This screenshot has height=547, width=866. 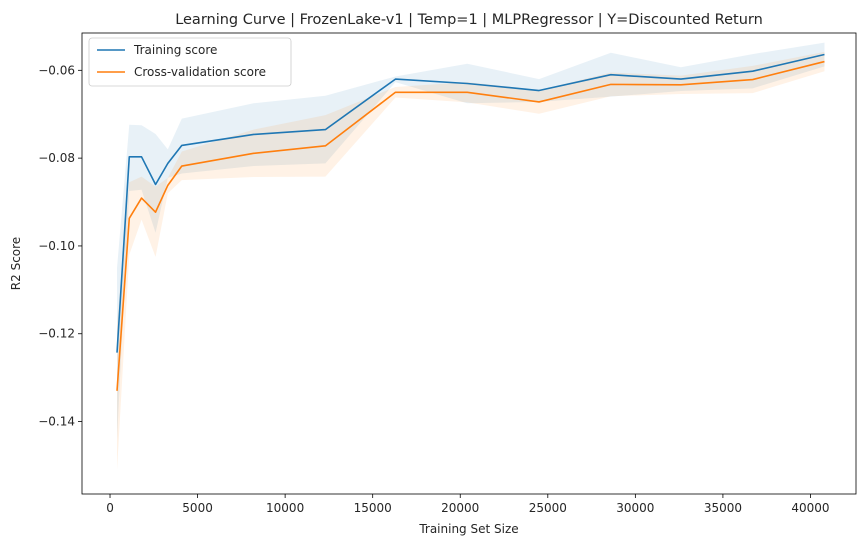 What do you see at coordinates (810, 508) in the screenshot?
I see `x-tick-label: 40000` at bounding box center [810, 508].